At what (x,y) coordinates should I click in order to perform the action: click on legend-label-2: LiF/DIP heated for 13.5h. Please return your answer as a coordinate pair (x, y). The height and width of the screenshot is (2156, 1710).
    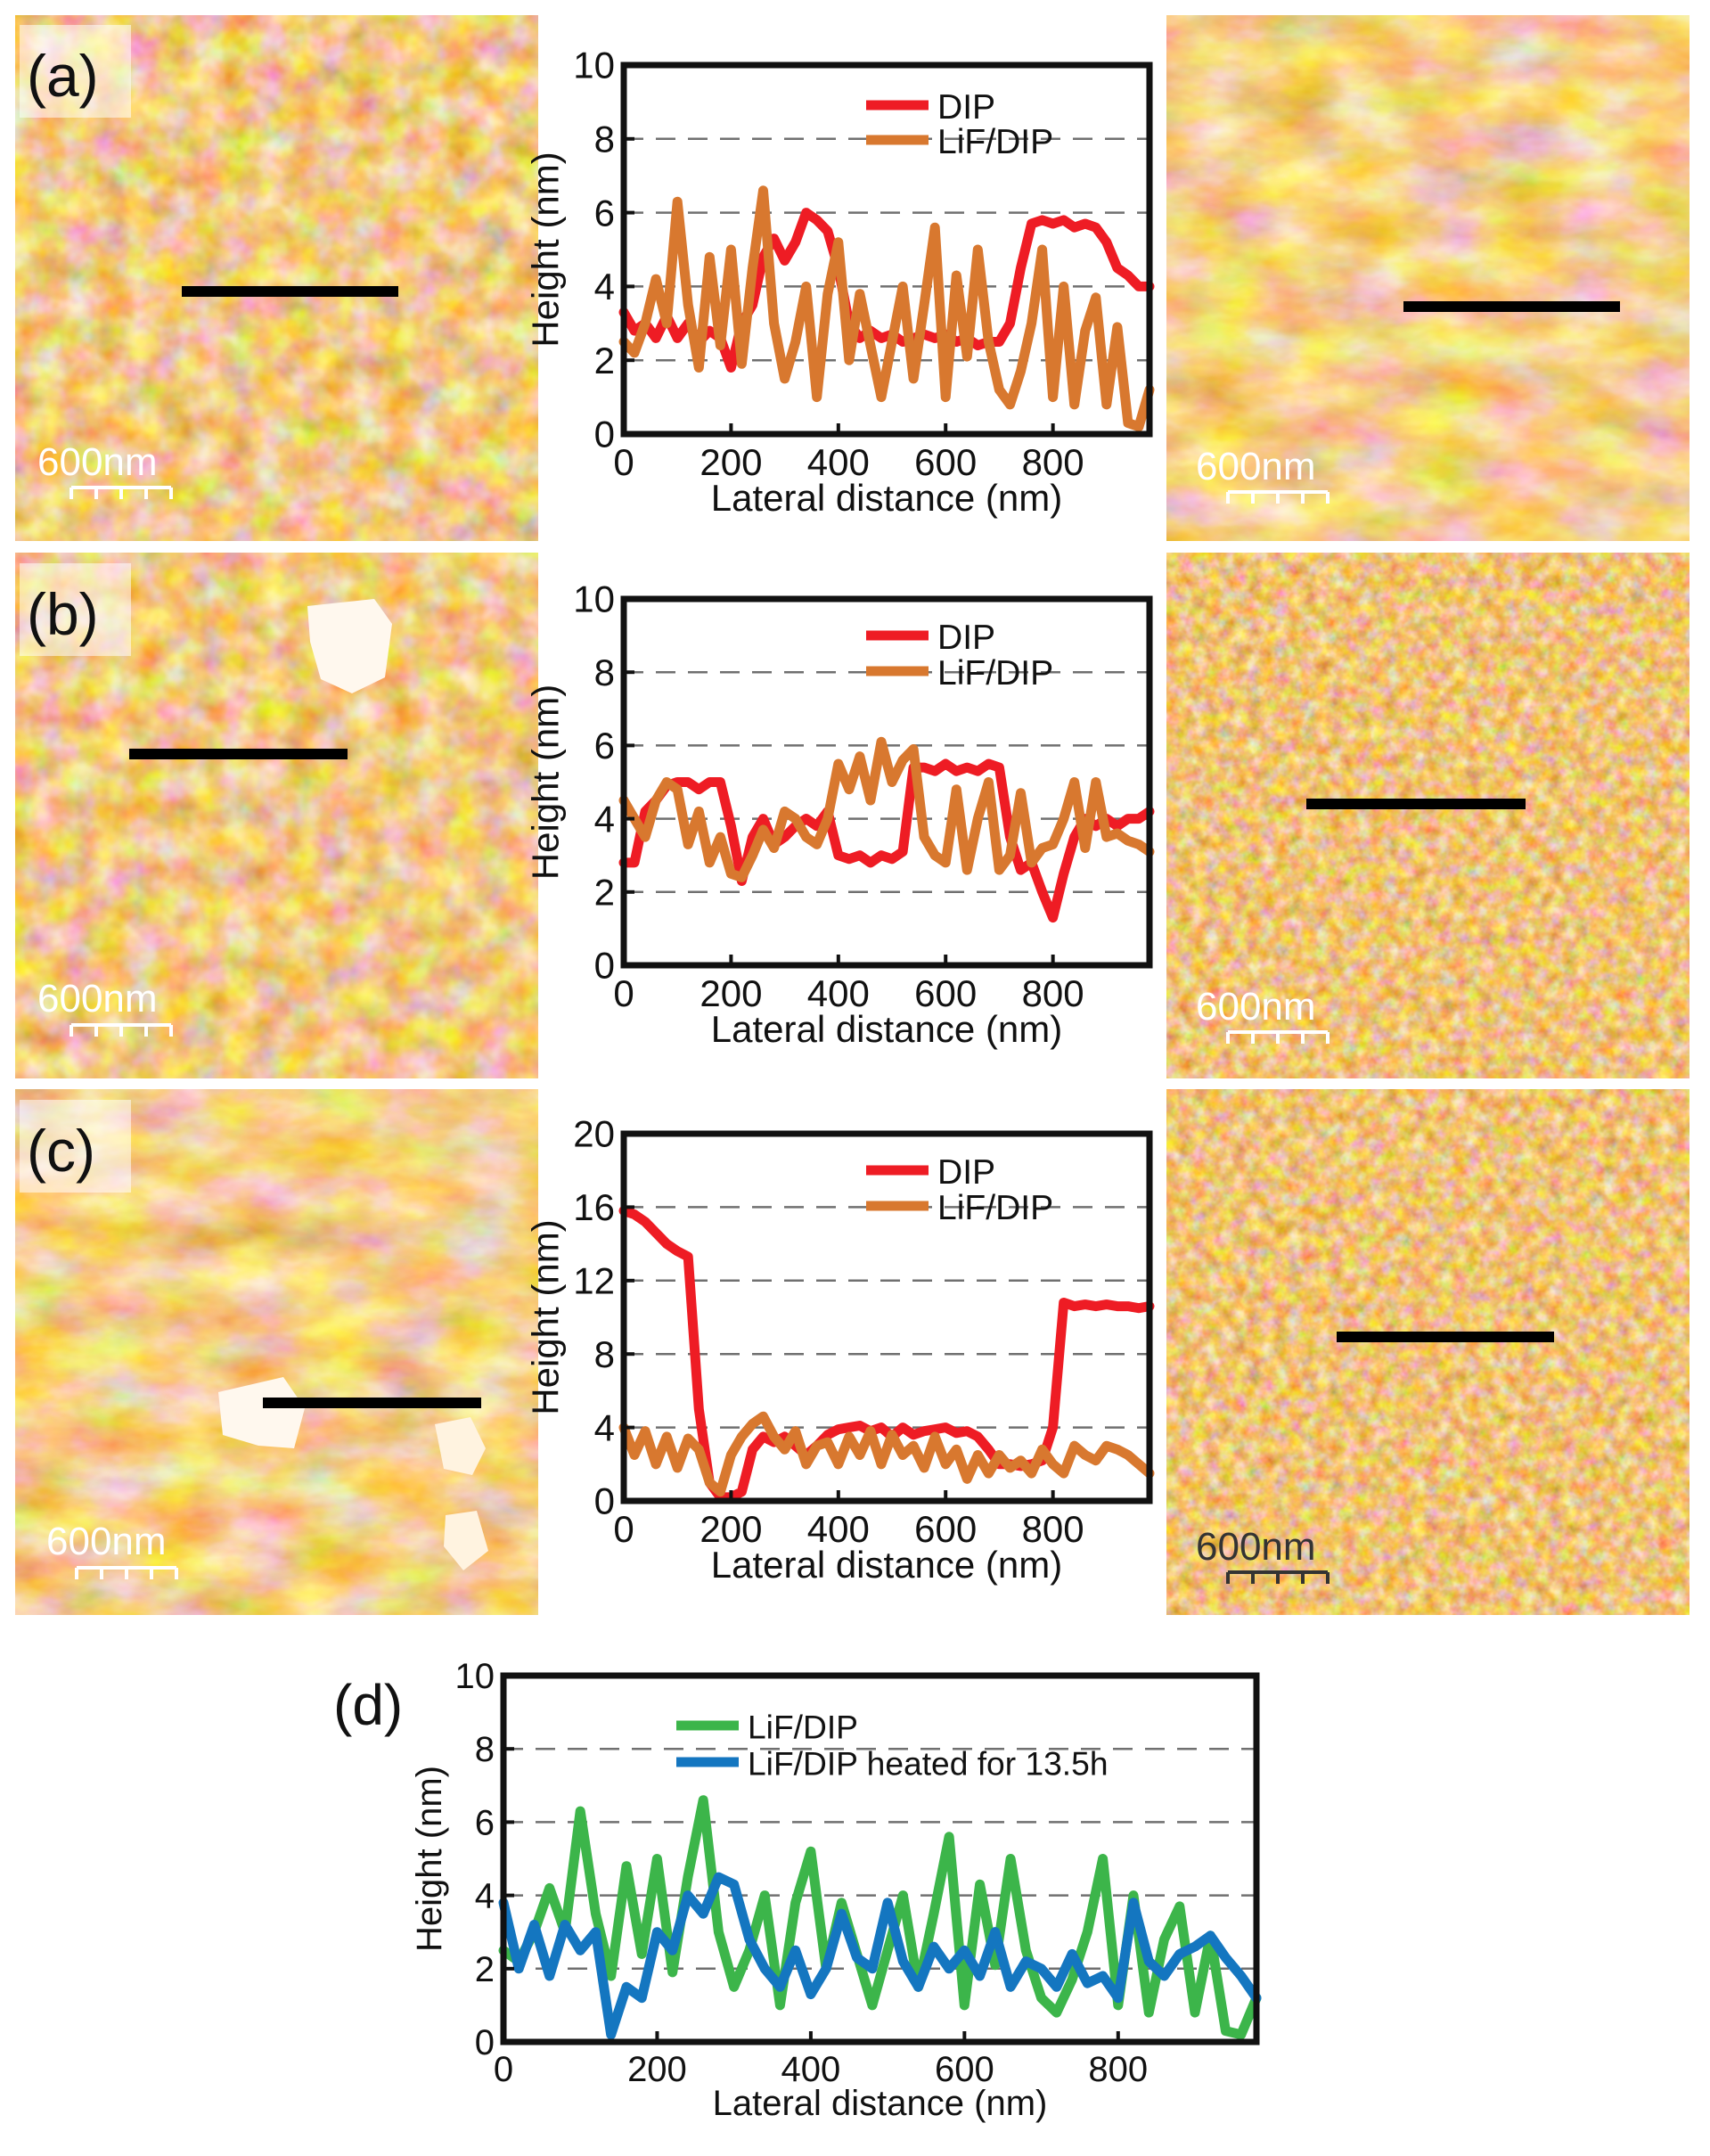
    Looking at the image, I should click on (928, 1763).